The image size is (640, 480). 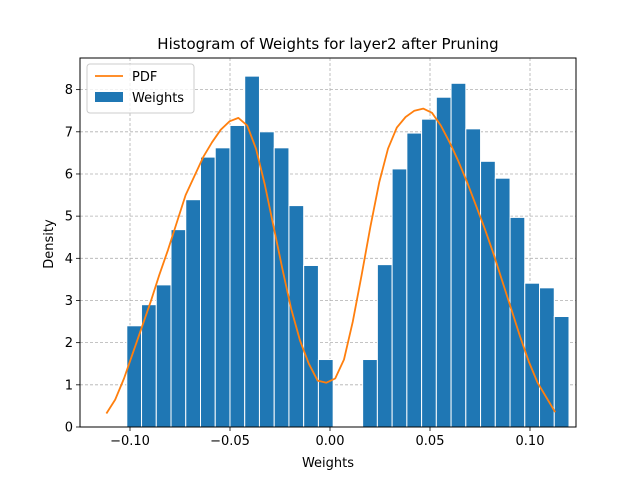 I want to click on x-tick-label: 0.05, so click(x=430, y=441).